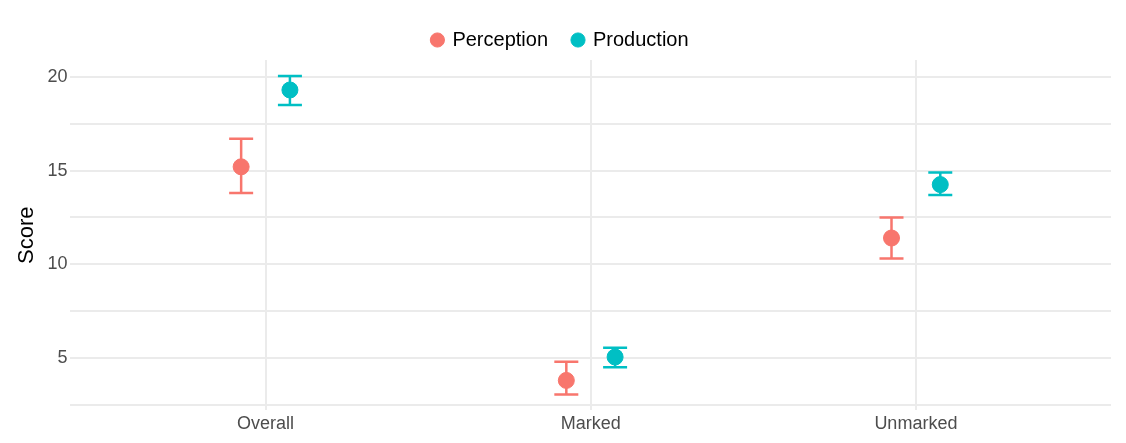  I want to click on legend-label: Production, so click(641, 38).